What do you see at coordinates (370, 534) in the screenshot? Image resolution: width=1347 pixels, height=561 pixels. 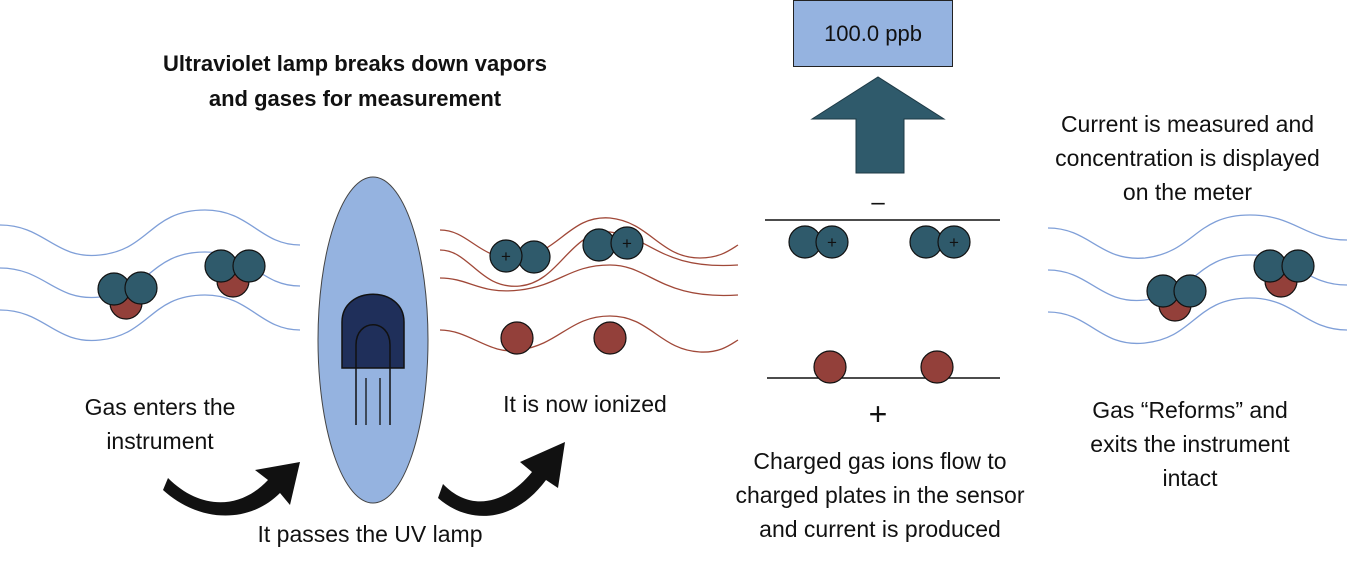 I see `label-passes-lamp: It passes the UV lamp` at bounding box center [370, 534].